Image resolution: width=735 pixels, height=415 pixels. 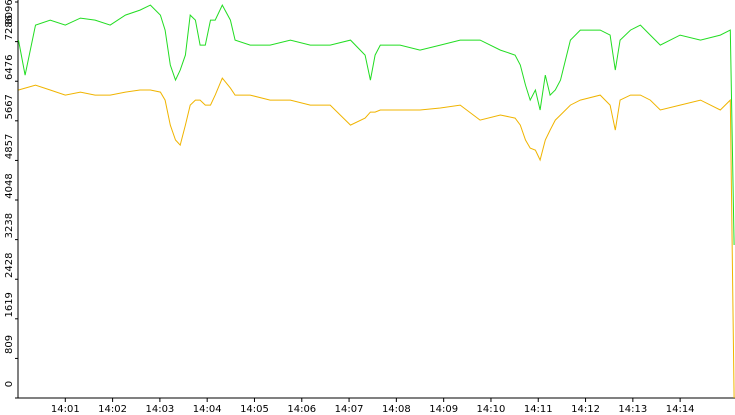 I want to click on y-tick-label: 3238, so click(x=9, y=225).